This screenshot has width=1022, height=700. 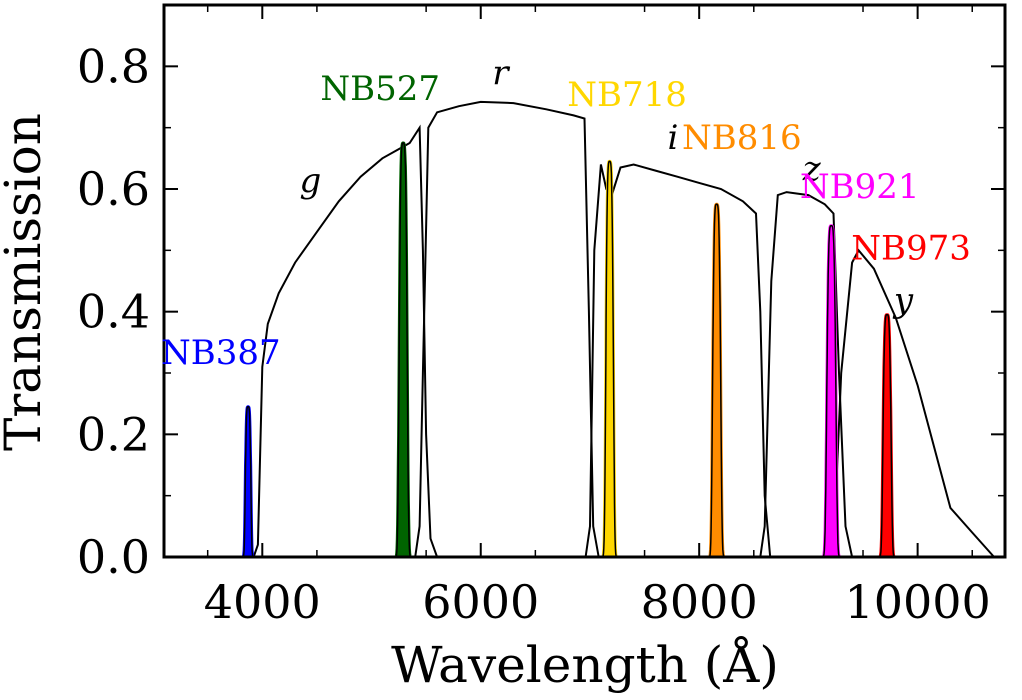 I want to click on band-z-curve, so click(x=806, y=374).